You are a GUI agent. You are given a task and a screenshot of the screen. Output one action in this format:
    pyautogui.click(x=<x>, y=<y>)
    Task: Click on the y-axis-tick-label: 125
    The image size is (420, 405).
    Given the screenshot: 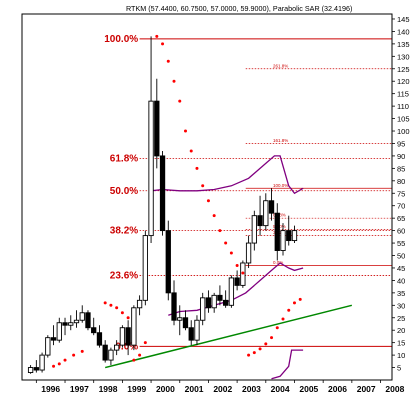 What is the action you would take?
    pyautogui.click(x=403, y=69)
    